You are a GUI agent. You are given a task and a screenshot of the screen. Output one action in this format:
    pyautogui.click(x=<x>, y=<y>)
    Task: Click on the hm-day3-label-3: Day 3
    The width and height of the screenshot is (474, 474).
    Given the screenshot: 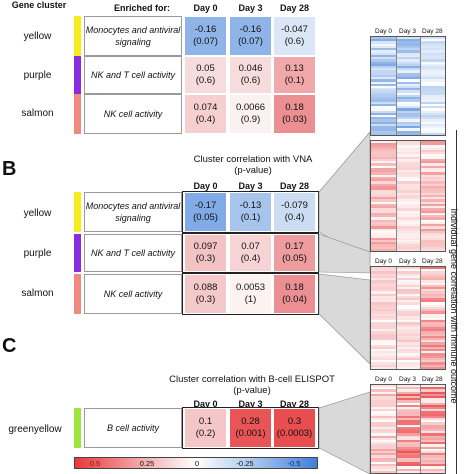 What is the action you would take?
    pyautogui.click(x=407, y=379)
    